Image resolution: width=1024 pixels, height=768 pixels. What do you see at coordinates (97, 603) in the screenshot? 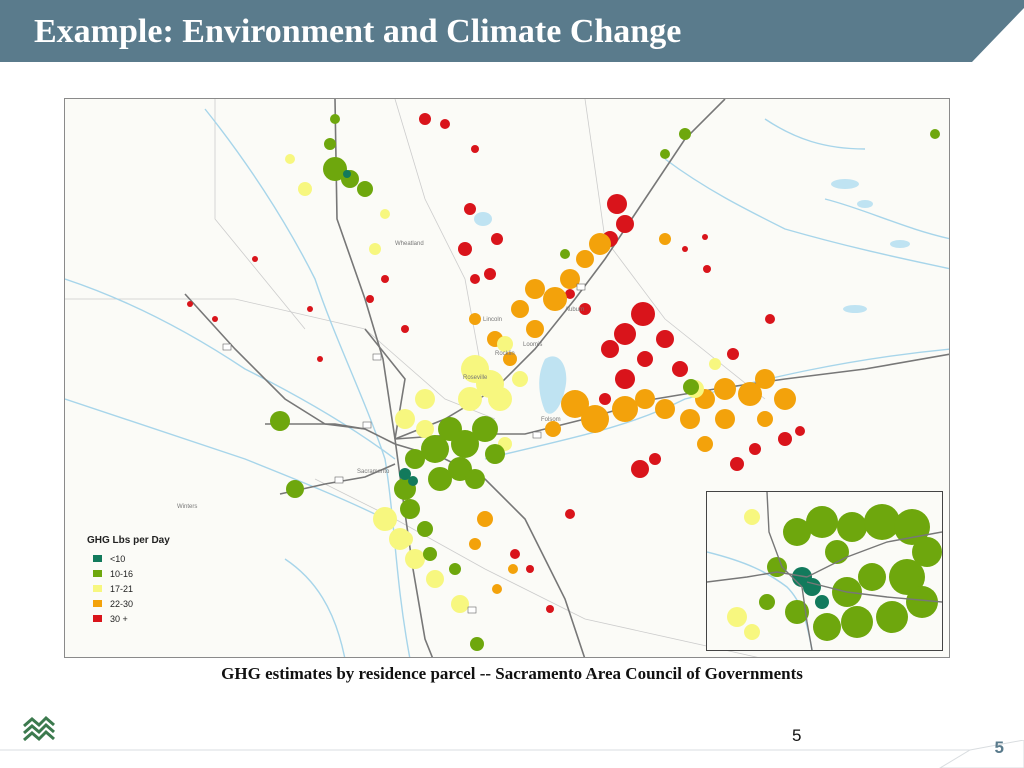
I see `legend-swatch-orange` at bounding box center [97, 603].